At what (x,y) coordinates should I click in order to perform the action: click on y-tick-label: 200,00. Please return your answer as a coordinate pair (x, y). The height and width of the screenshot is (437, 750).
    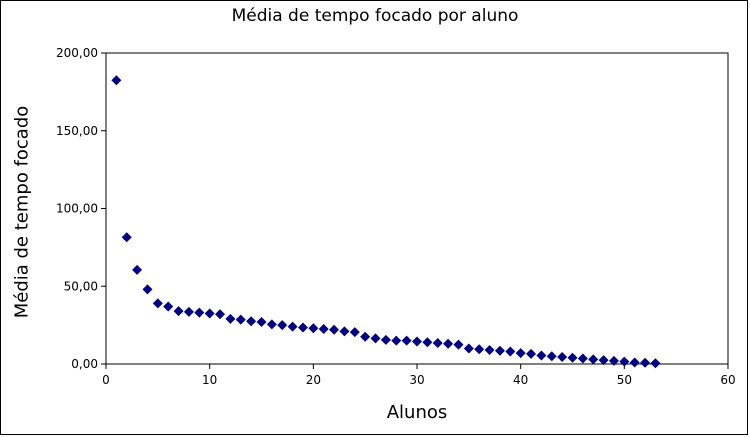
    Looking at the image, I should click on (77, 53).